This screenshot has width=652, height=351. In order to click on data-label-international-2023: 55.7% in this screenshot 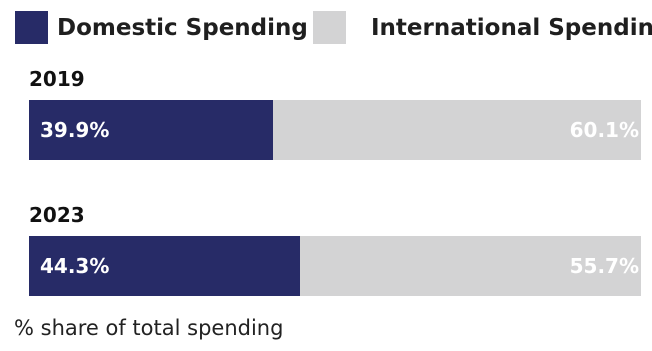, I will do `click(604, 266)`.